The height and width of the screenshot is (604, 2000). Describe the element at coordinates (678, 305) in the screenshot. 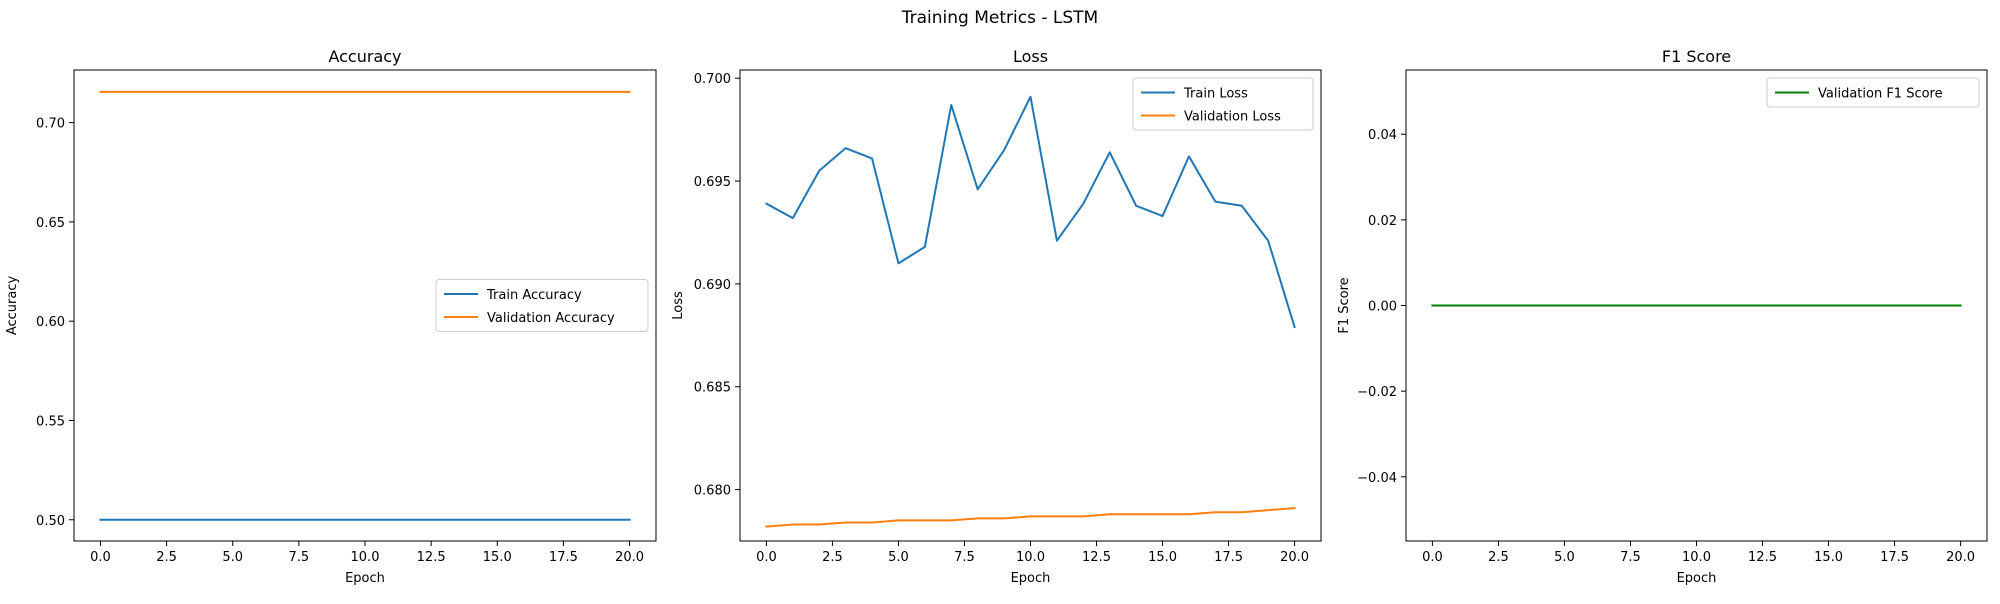

I see `y-axis-label: Loss` at that location.